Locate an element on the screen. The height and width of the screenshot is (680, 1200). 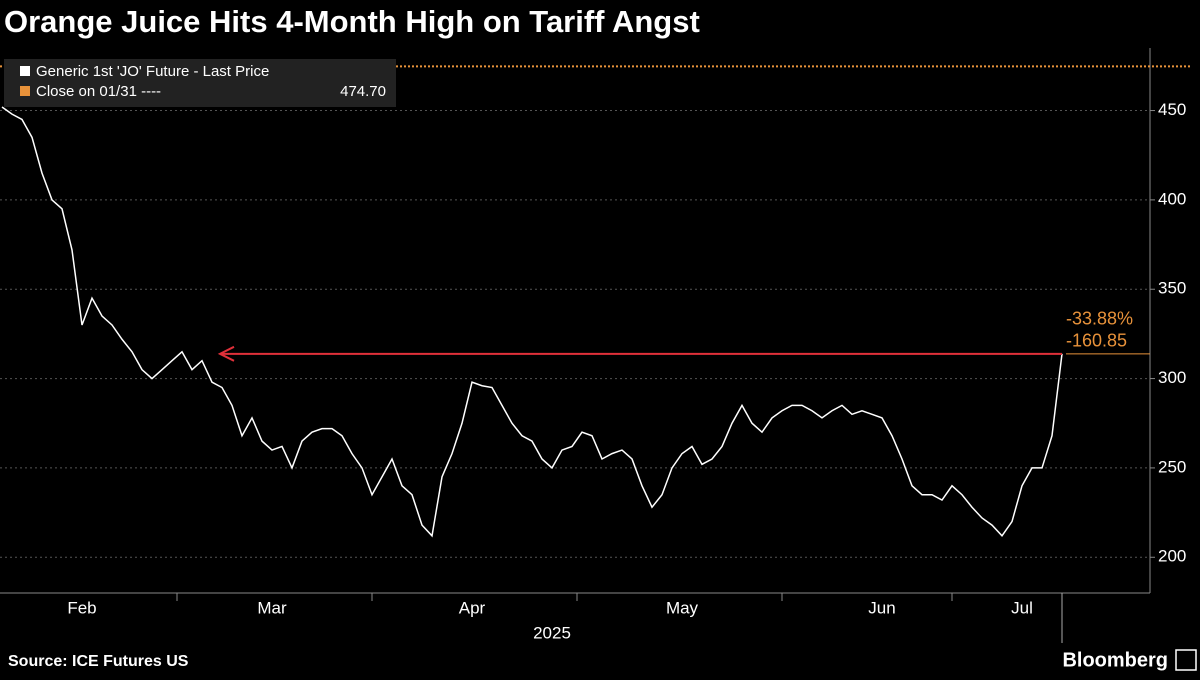
y-tick-label: 350 is located at coordinates (1172, 288).